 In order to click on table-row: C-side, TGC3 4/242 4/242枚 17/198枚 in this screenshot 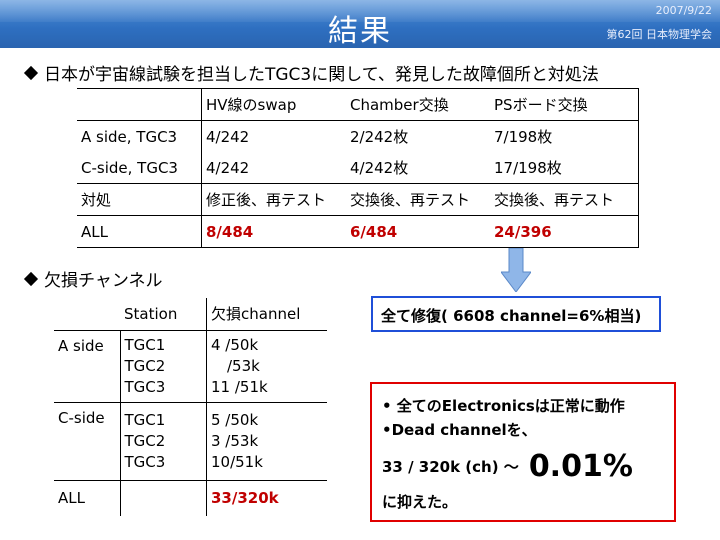, I will do `click(358, 168)`.